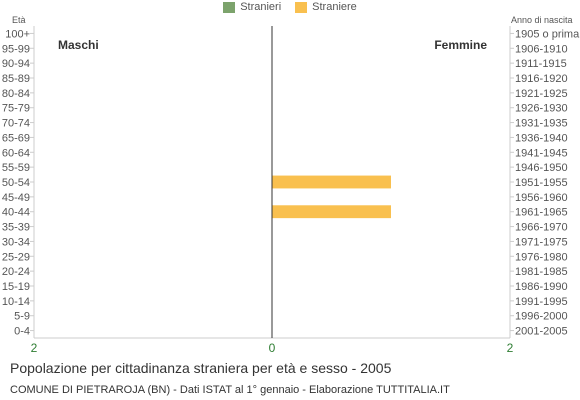 The width and height of the screenshot is (580, 400). What do you see at coordinates (16, 64) in the screenshot?
I see `y-tick-label-age: 90-94` at bounding box center [16, 64].